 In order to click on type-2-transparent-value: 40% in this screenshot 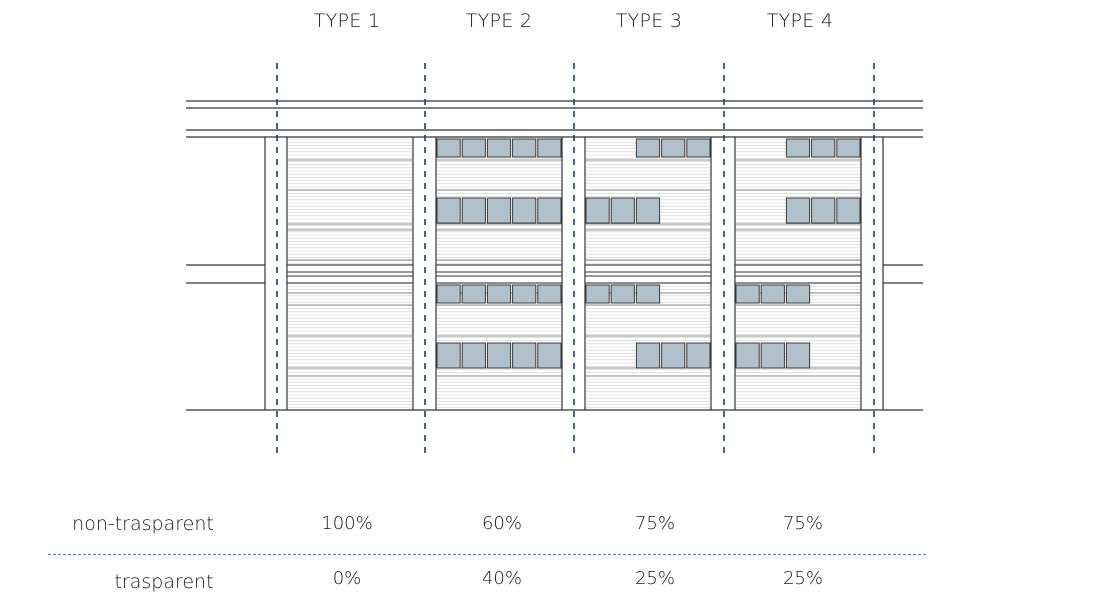, I will do `click(501, 578)`.